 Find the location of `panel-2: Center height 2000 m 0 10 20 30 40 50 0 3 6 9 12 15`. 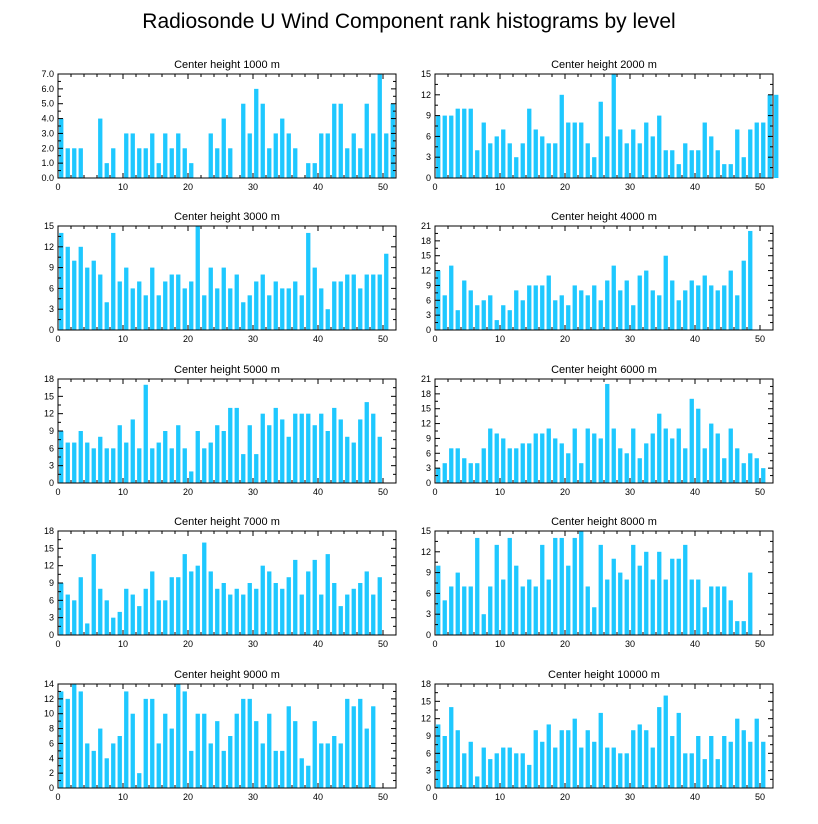

panel-2: Center height 2000 m 0 10 20 30 40 50 0 3 6 9 12 15 is located at coordinates (600, 125).